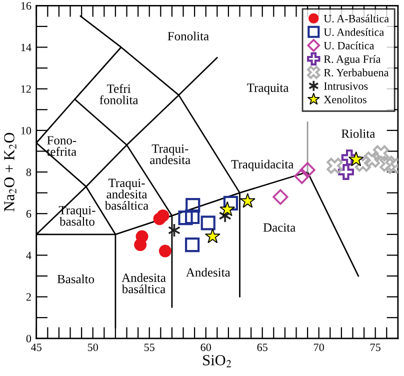  I want to click on y-tick-label: 4, so click(29, 256).